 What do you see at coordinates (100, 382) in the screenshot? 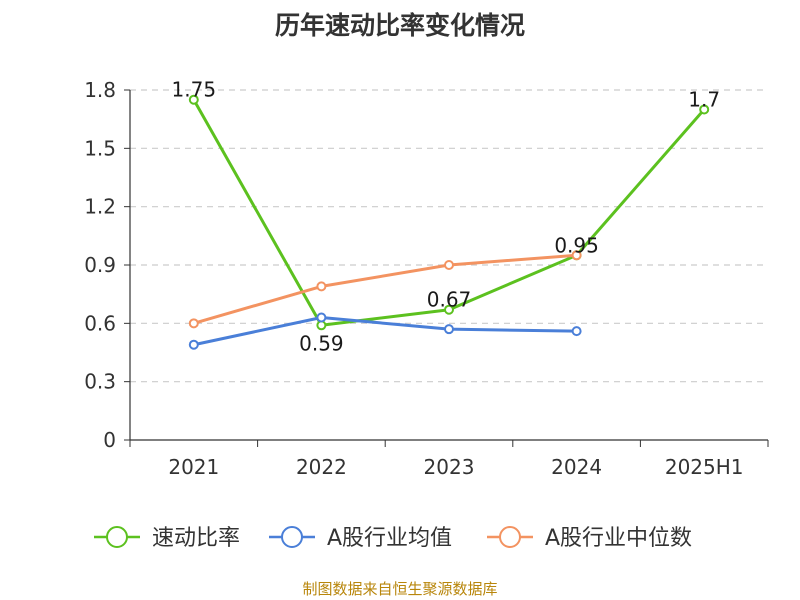
I see `y-tick-label: 0.3` at bounding box center [100, 382].